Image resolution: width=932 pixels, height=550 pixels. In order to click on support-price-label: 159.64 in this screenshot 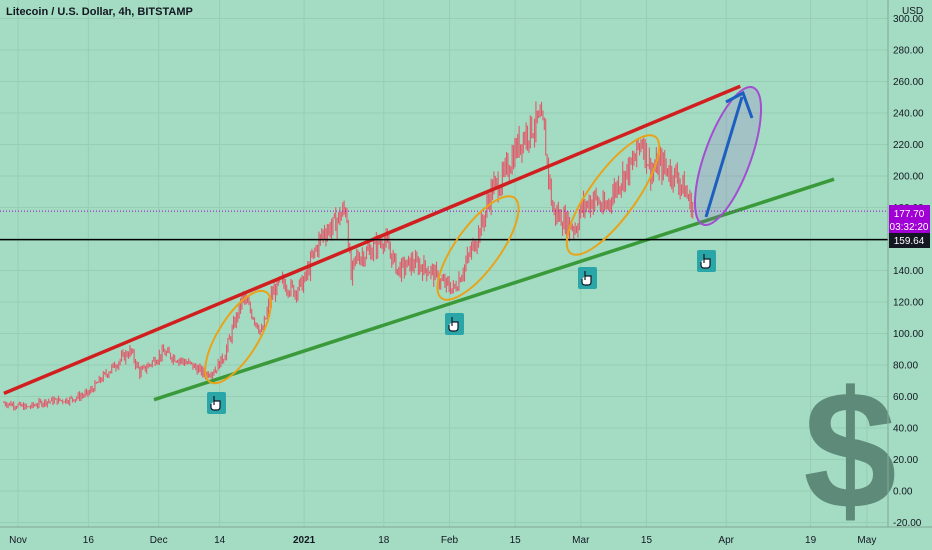, I will do `click(909, 241)`.